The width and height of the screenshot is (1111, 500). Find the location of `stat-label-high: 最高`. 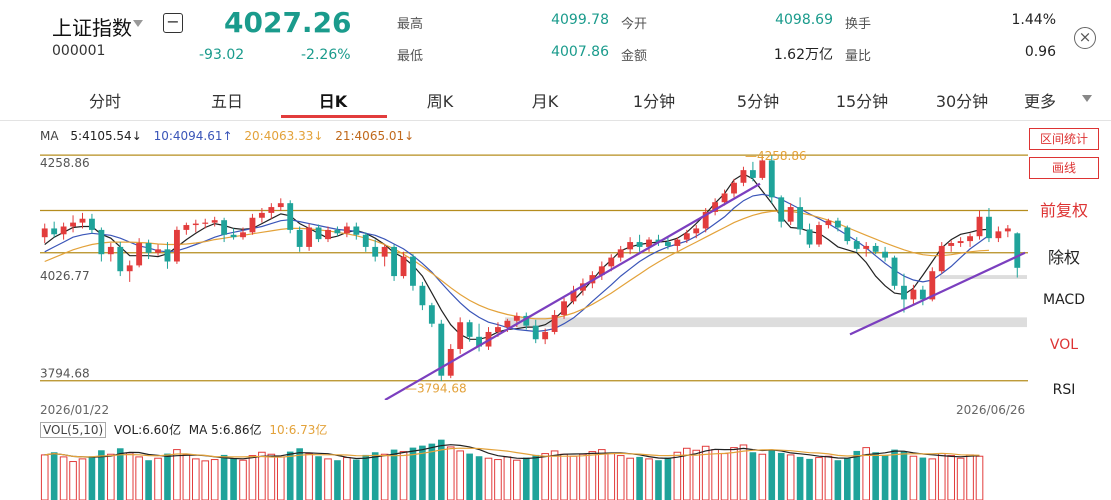

stat-label-high: 最高 is located at coordinates (410, 24).